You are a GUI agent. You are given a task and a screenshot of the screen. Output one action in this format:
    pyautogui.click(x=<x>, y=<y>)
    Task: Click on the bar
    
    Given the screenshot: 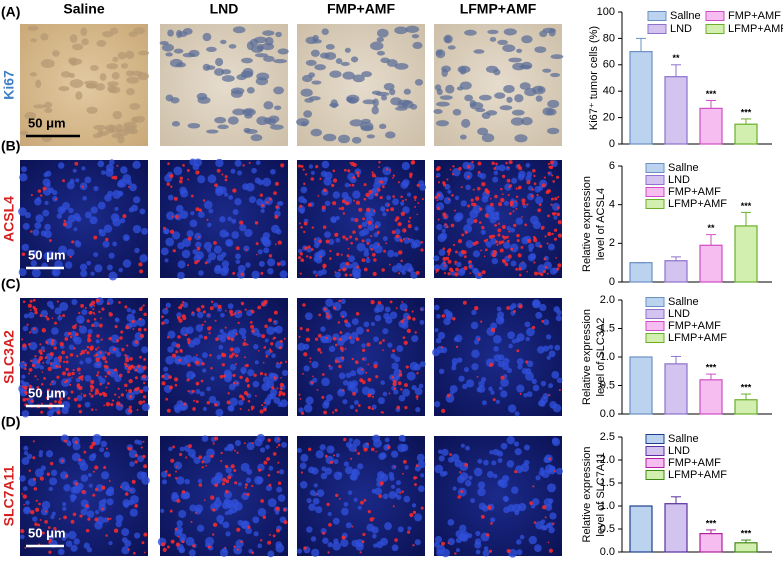 What is the action you would take?
    pyautogui.click(x=746, y=407)
    